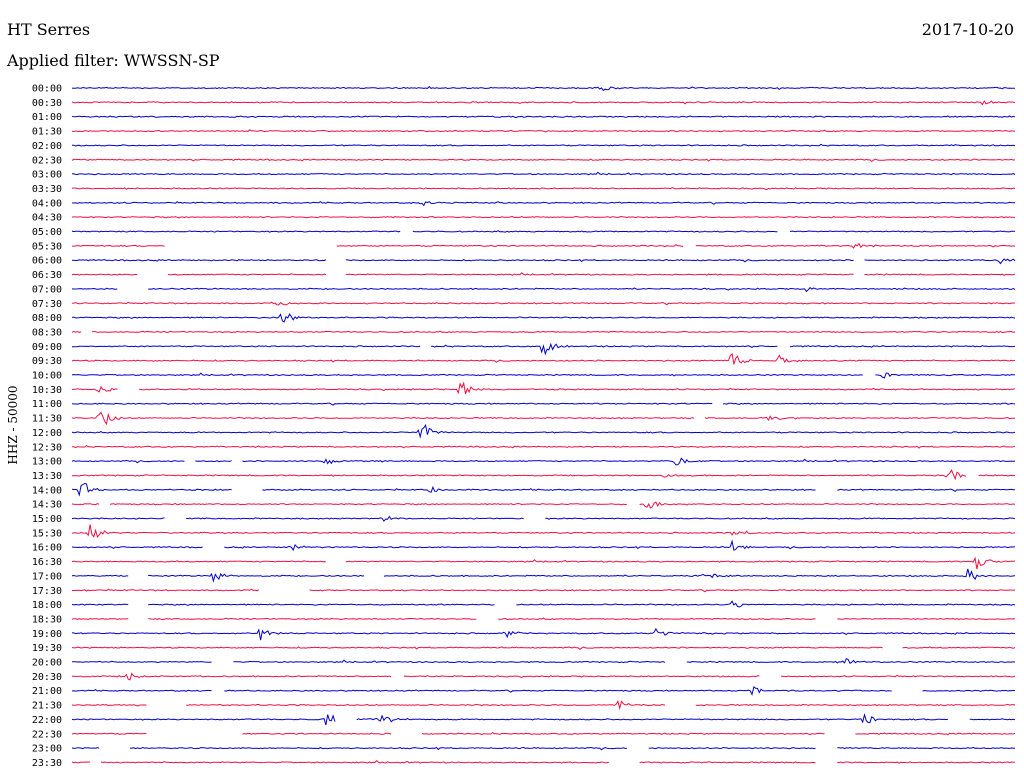  Describe the element at coordinates (47, 619) in the screenshot. I see `hour-tick-label: 18:30` at that location.